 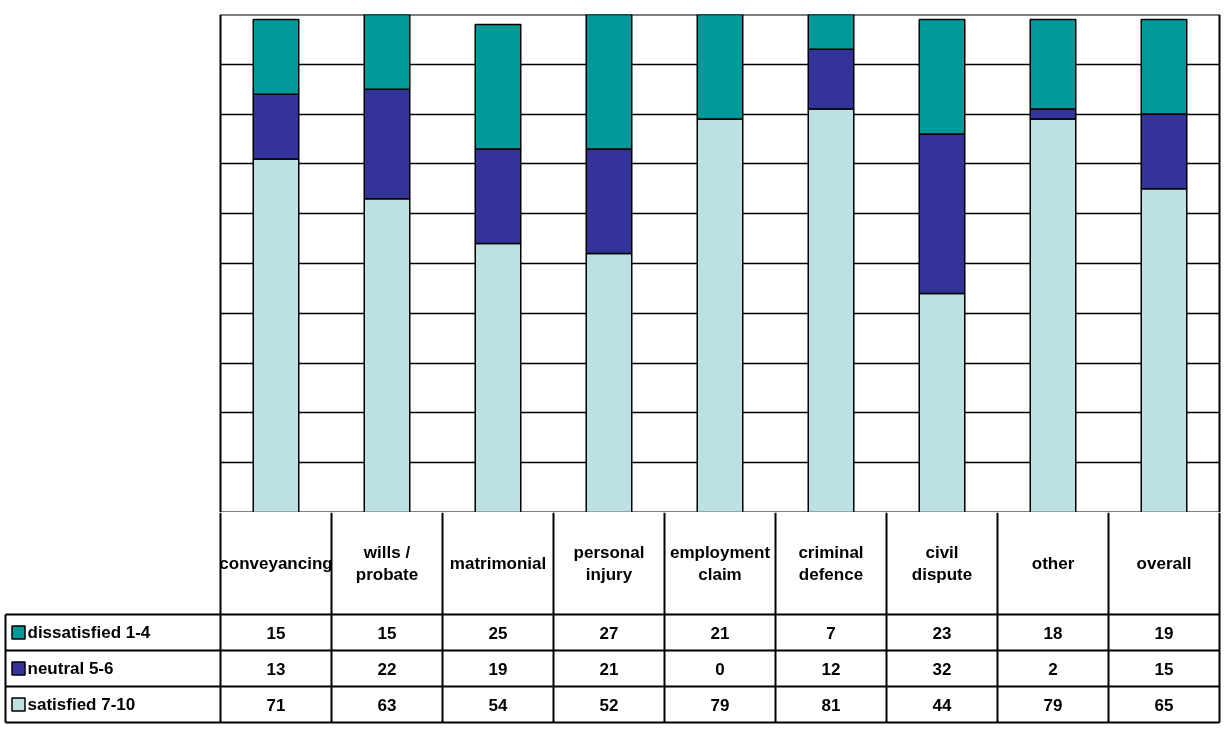 What do you see at coordinates (831, 633) in the screenshot?
I see `data-label: 7` at bounding box center [831, 633].